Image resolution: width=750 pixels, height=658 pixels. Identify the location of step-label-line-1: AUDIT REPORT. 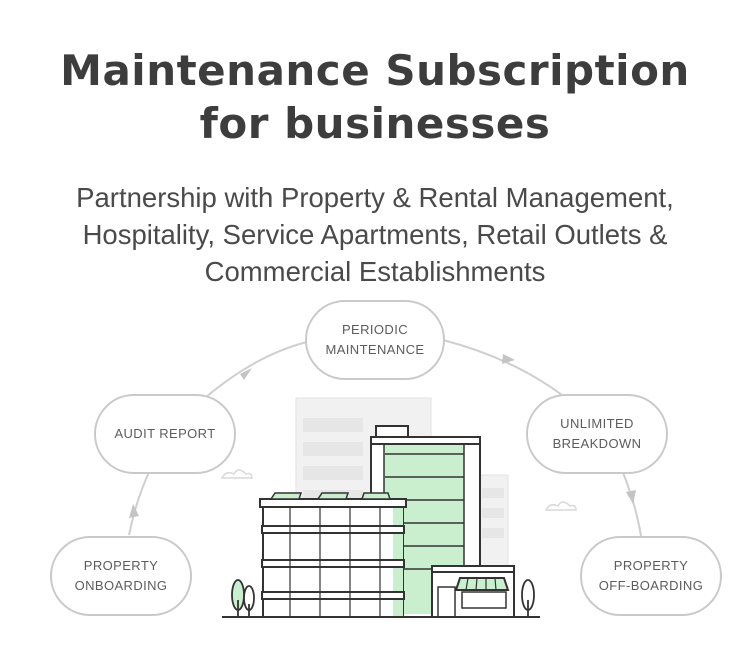
(165, 433).